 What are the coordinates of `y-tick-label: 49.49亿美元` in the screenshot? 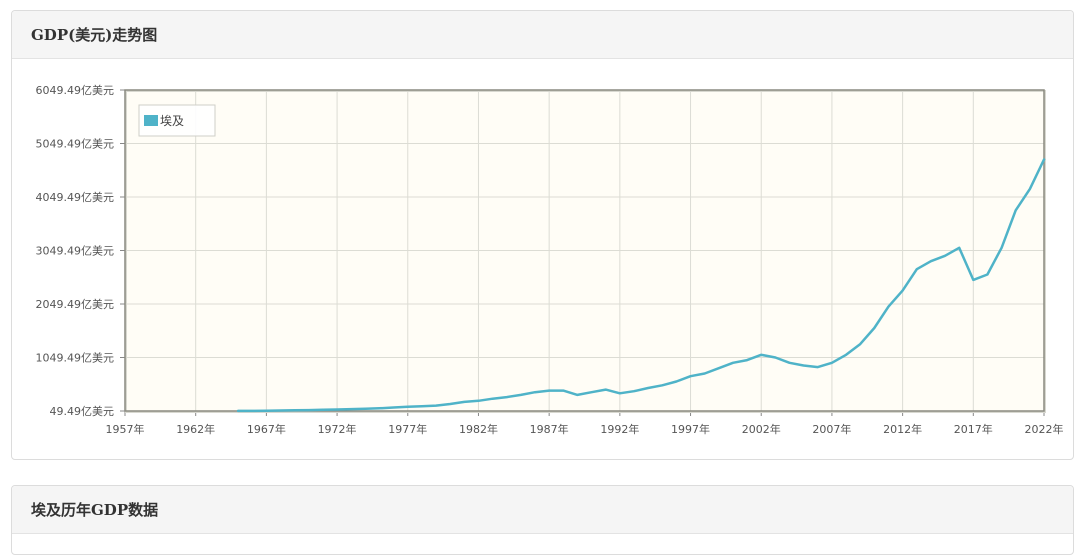 It's located at (82, 411).